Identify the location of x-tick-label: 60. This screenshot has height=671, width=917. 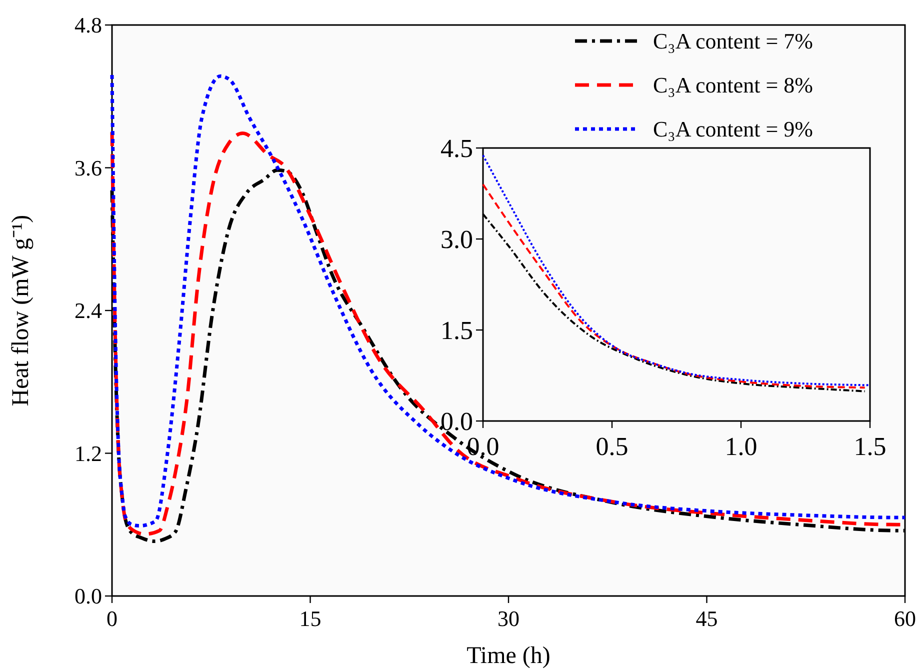
(905, 618).